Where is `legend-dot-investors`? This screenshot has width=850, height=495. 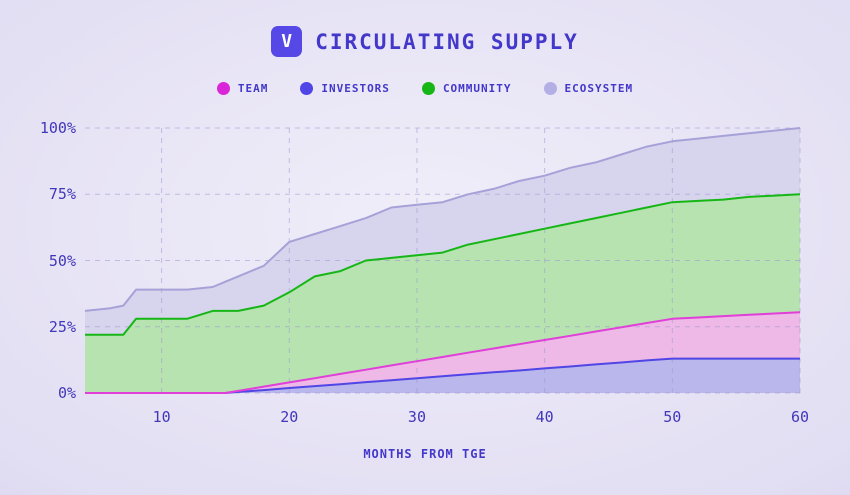 legend-dot-investors is located at coordinates (307, 88).